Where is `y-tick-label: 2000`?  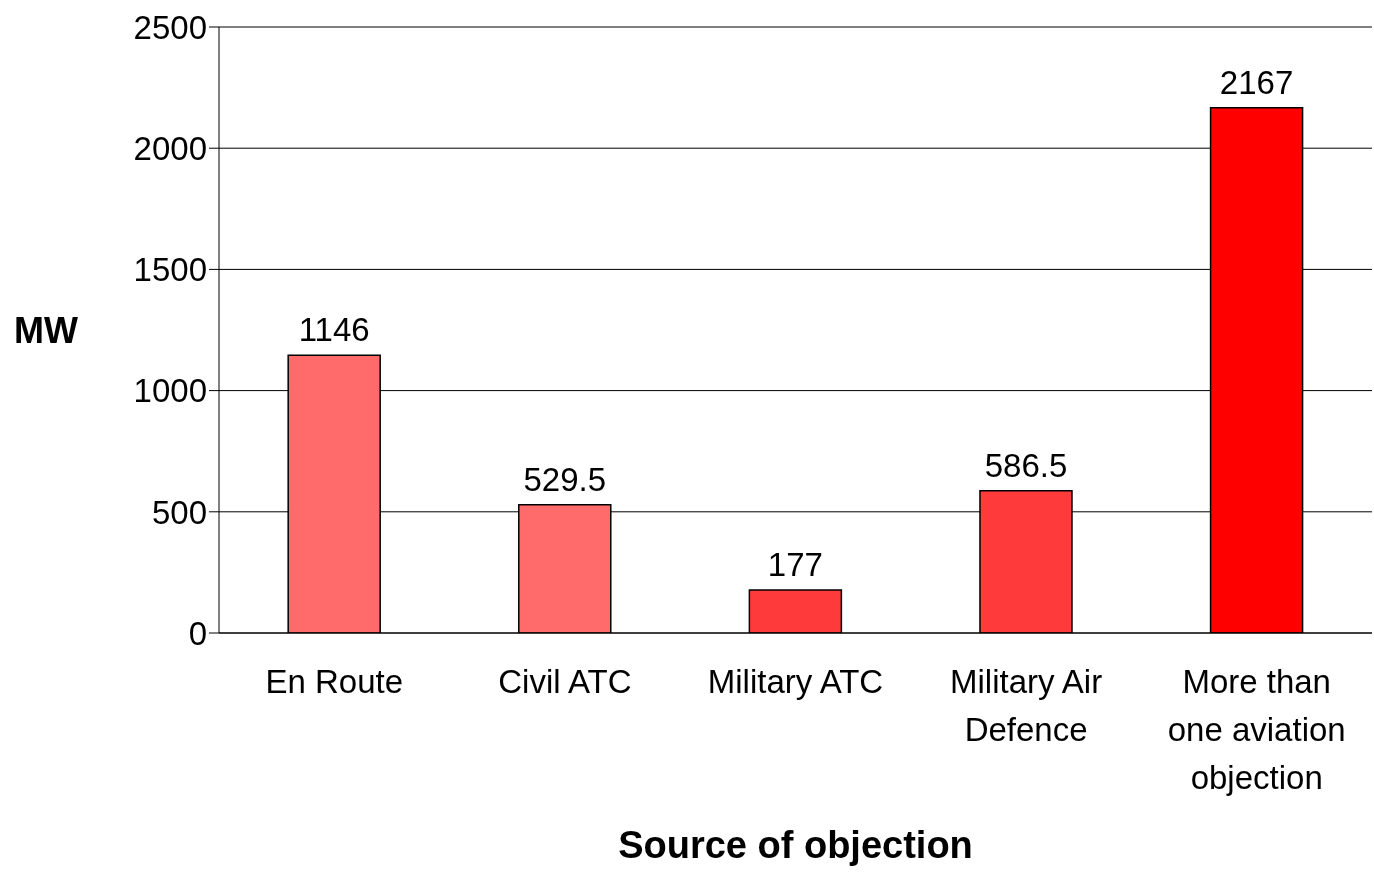 y-tick-label: 2000 is located at coordinates (170, 148).